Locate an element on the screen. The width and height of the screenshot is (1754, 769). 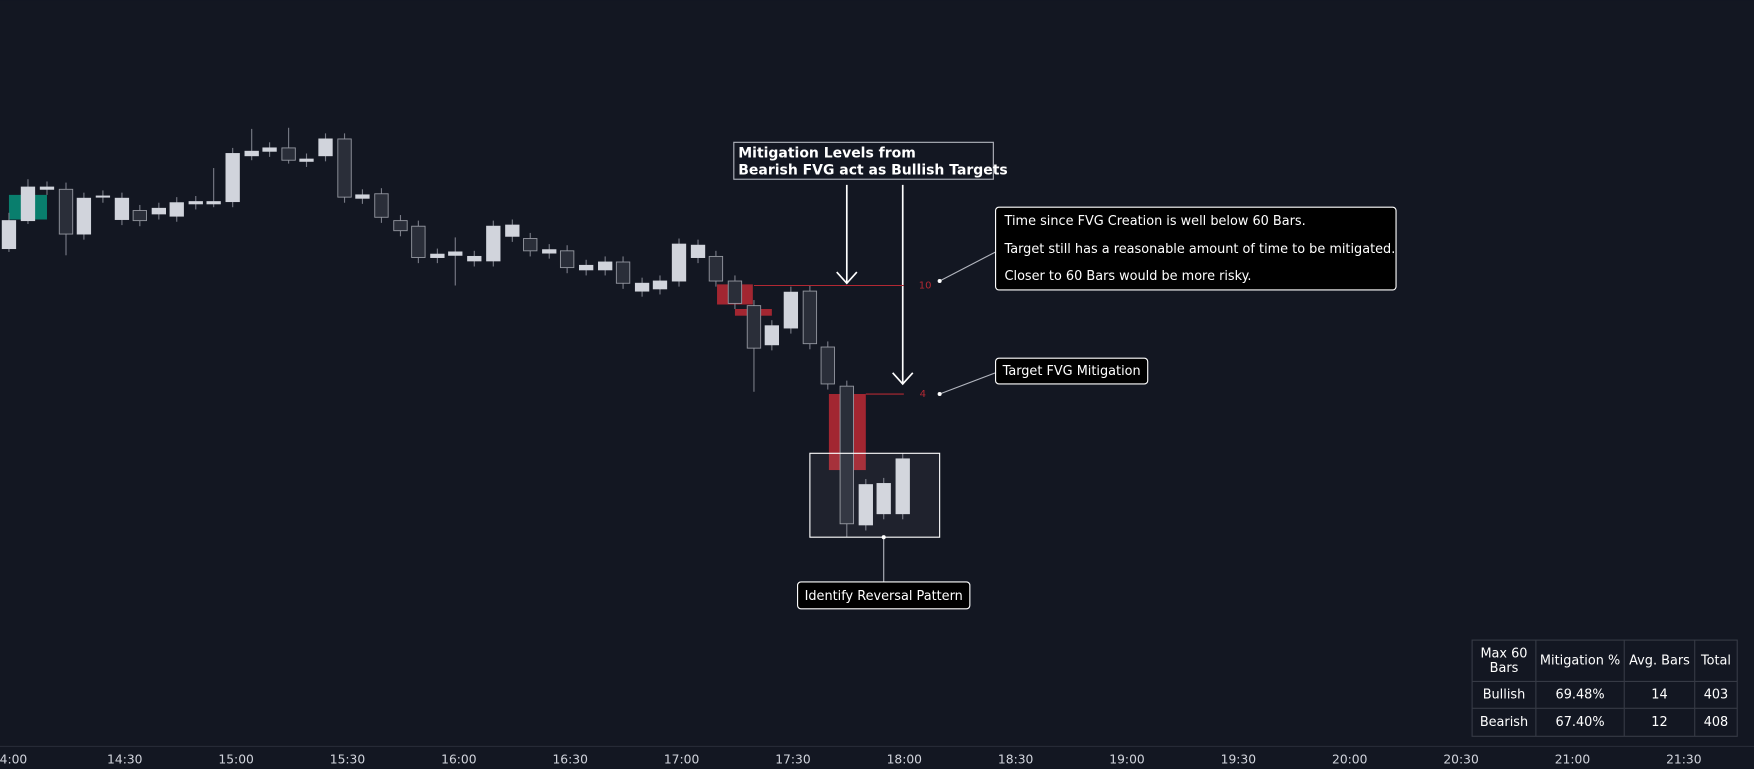
table-cell: 403 is located at coordinates (1716, 694).